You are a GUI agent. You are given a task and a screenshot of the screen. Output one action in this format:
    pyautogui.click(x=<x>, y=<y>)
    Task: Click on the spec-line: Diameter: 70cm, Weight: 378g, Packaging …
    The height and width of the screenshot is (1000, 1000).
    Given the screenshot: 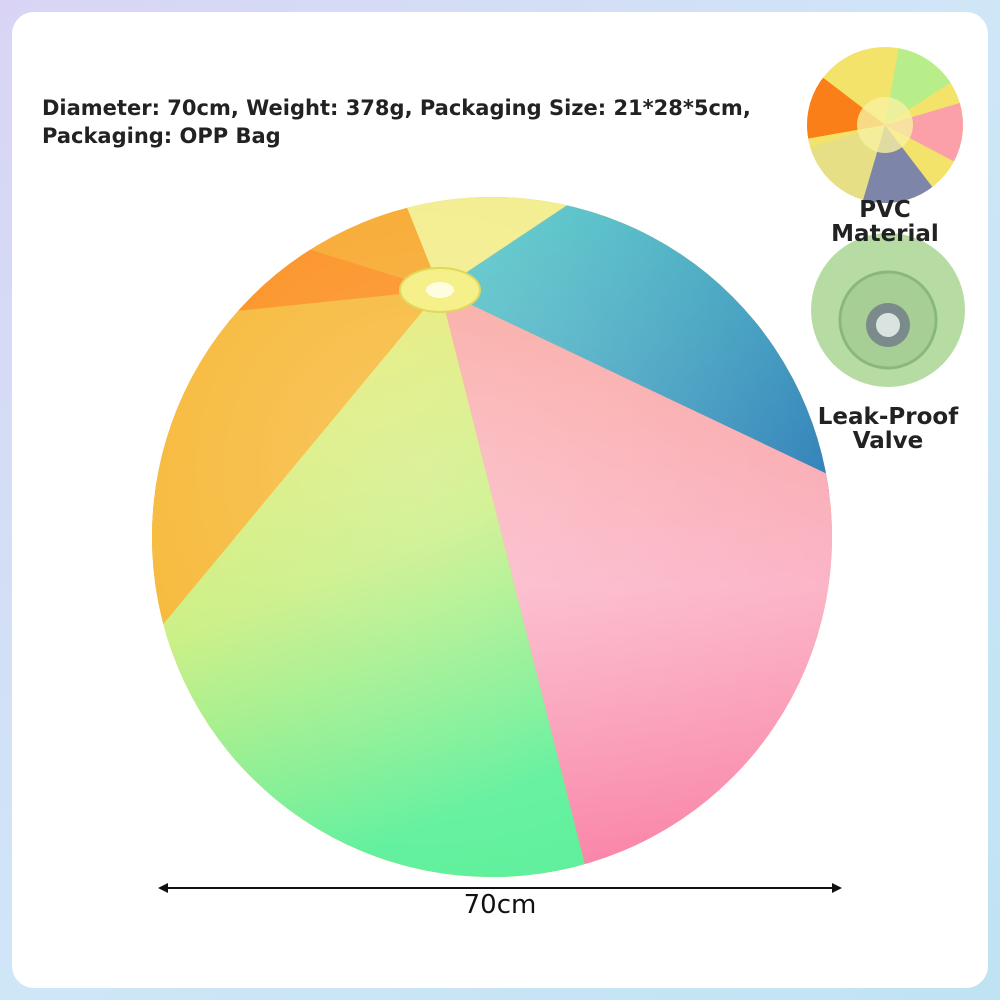 What is the action you would take?
    pyautogui.click(x=396, y=108)
    